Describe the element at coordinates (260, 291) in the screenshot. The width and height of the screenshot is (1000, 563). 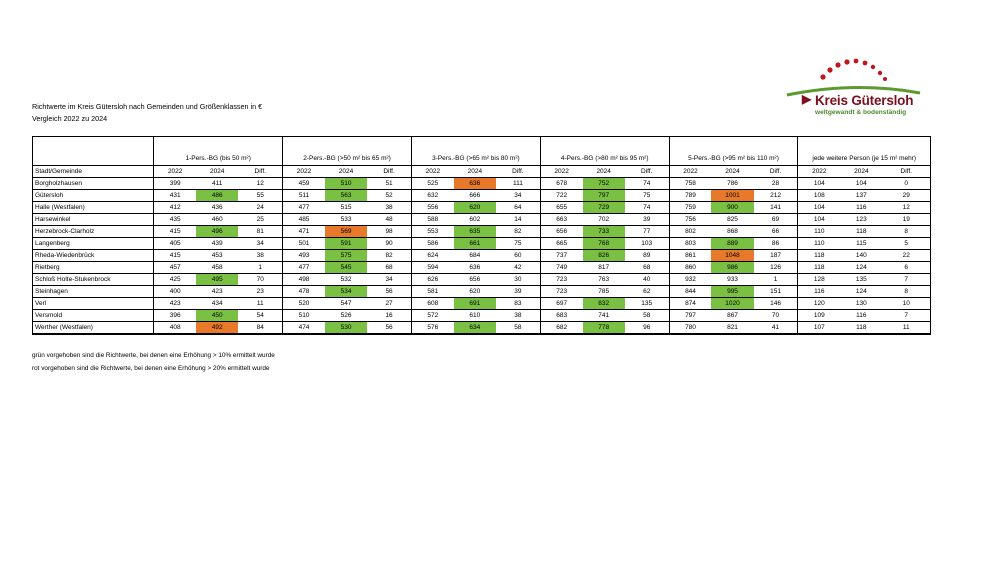
I see `diff-cell: 23` at that location.